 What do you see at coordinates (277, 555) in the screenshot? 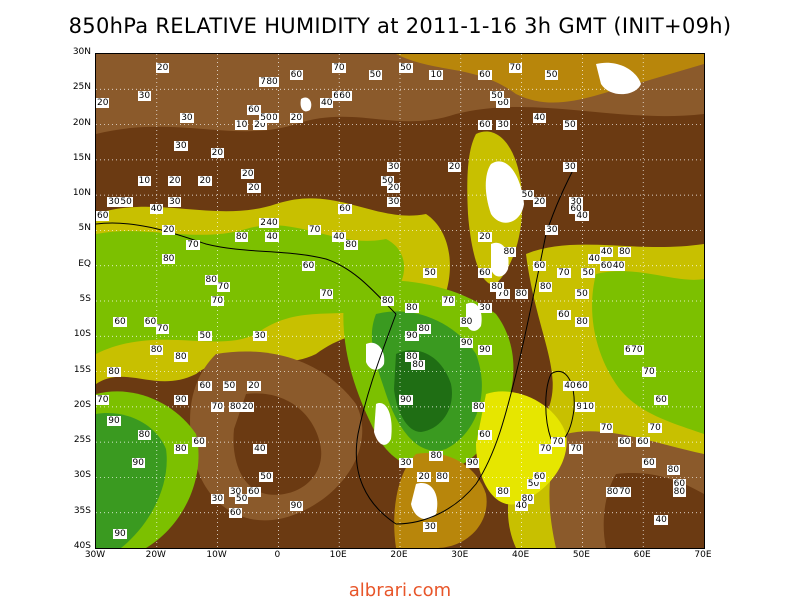
I see `lon-tick-label: 0` at bounding box center [277, 555].